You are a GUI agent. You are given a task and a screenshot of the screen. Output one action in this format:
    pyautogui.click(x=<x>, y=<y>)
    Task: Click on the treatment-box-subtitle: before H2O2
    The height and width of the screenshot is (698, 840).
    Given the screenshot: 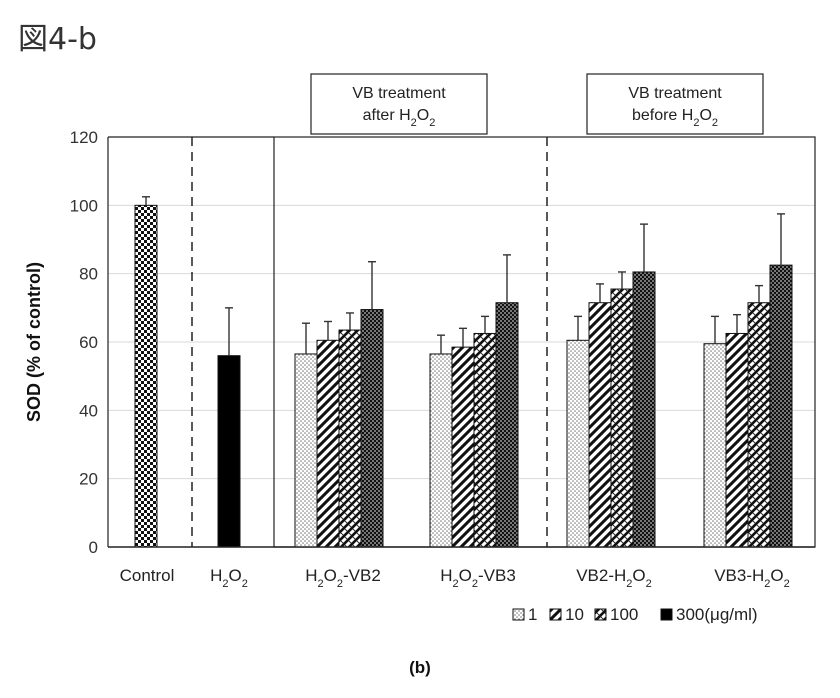 What is the action you would take?
    pyautogui.click(x=675, y=118)
    